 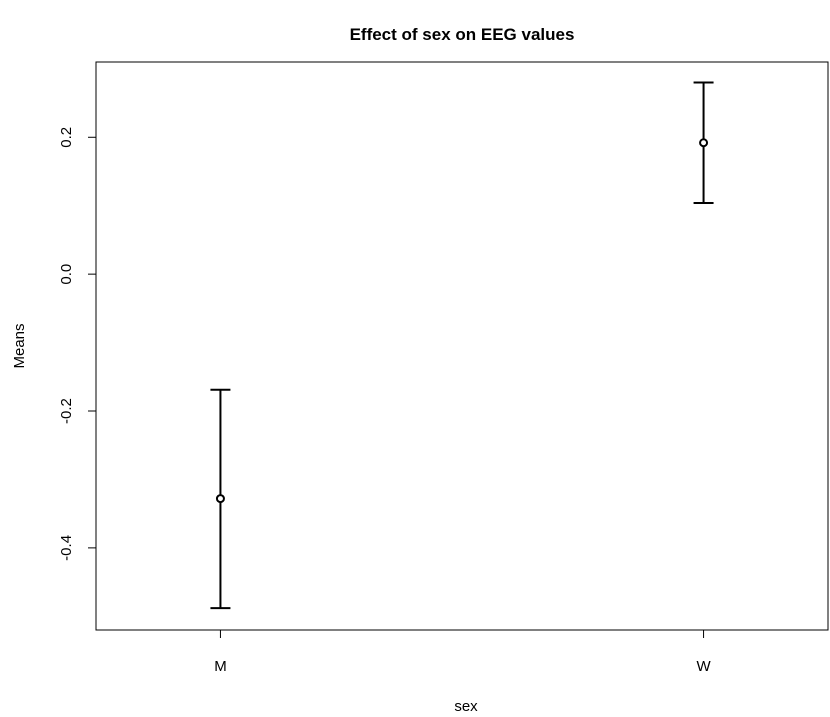 What do you see at coordinates (66, 411) in the screenshot?
I see `y-tick-label: -0.2` at bounding box center [66, 411].